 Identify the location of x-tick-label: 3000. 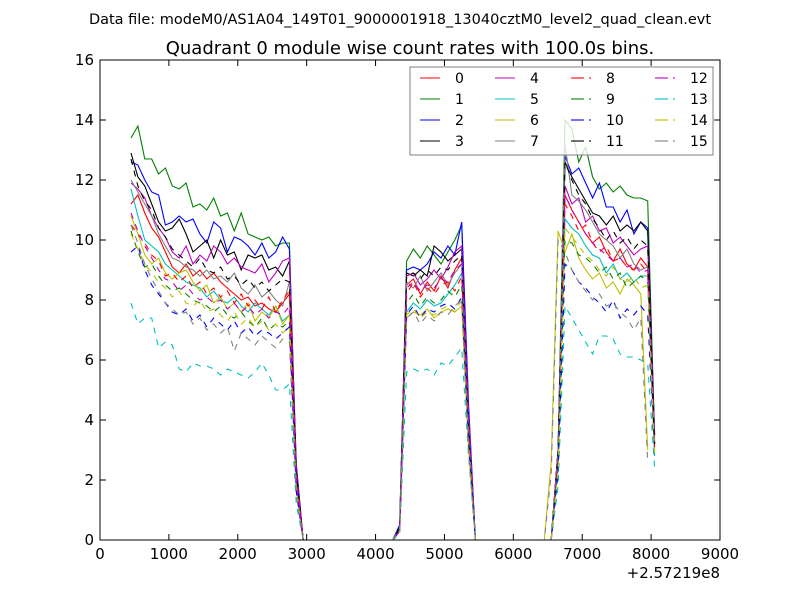
(307, 554).